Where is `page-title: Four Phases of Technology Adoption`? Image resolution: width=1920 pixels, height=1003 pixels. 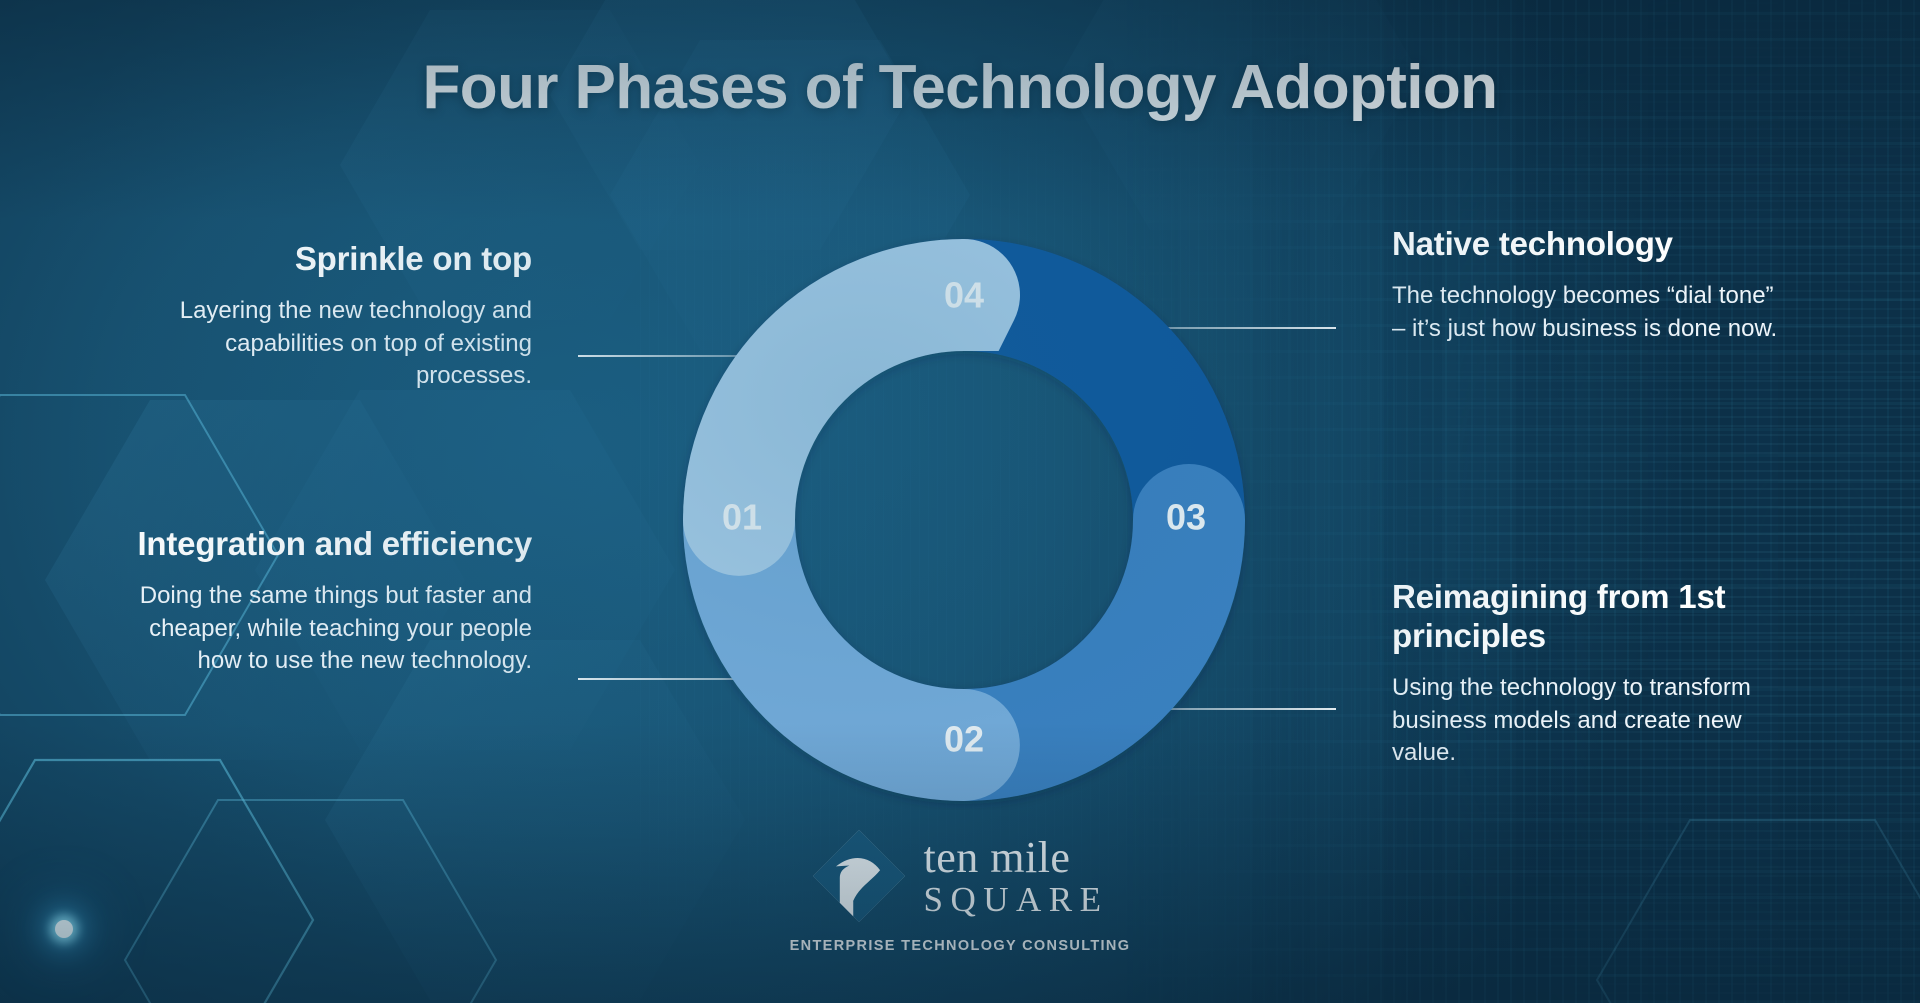 page-title: Four Phases of Technology Adoption is located at coordinates (960, 87).